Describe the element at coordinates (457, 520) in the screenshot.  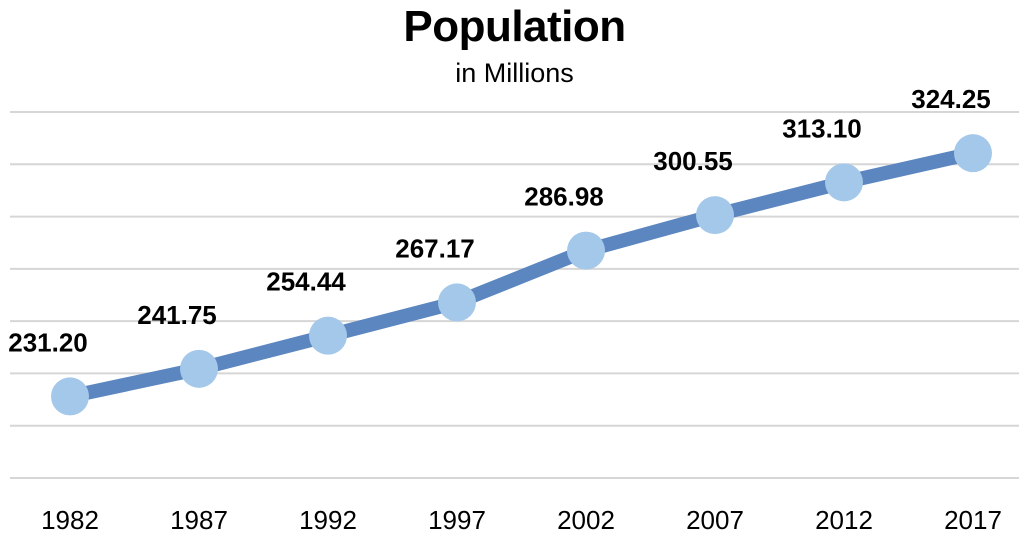
I see `x-tick-label: 1997` at that location.